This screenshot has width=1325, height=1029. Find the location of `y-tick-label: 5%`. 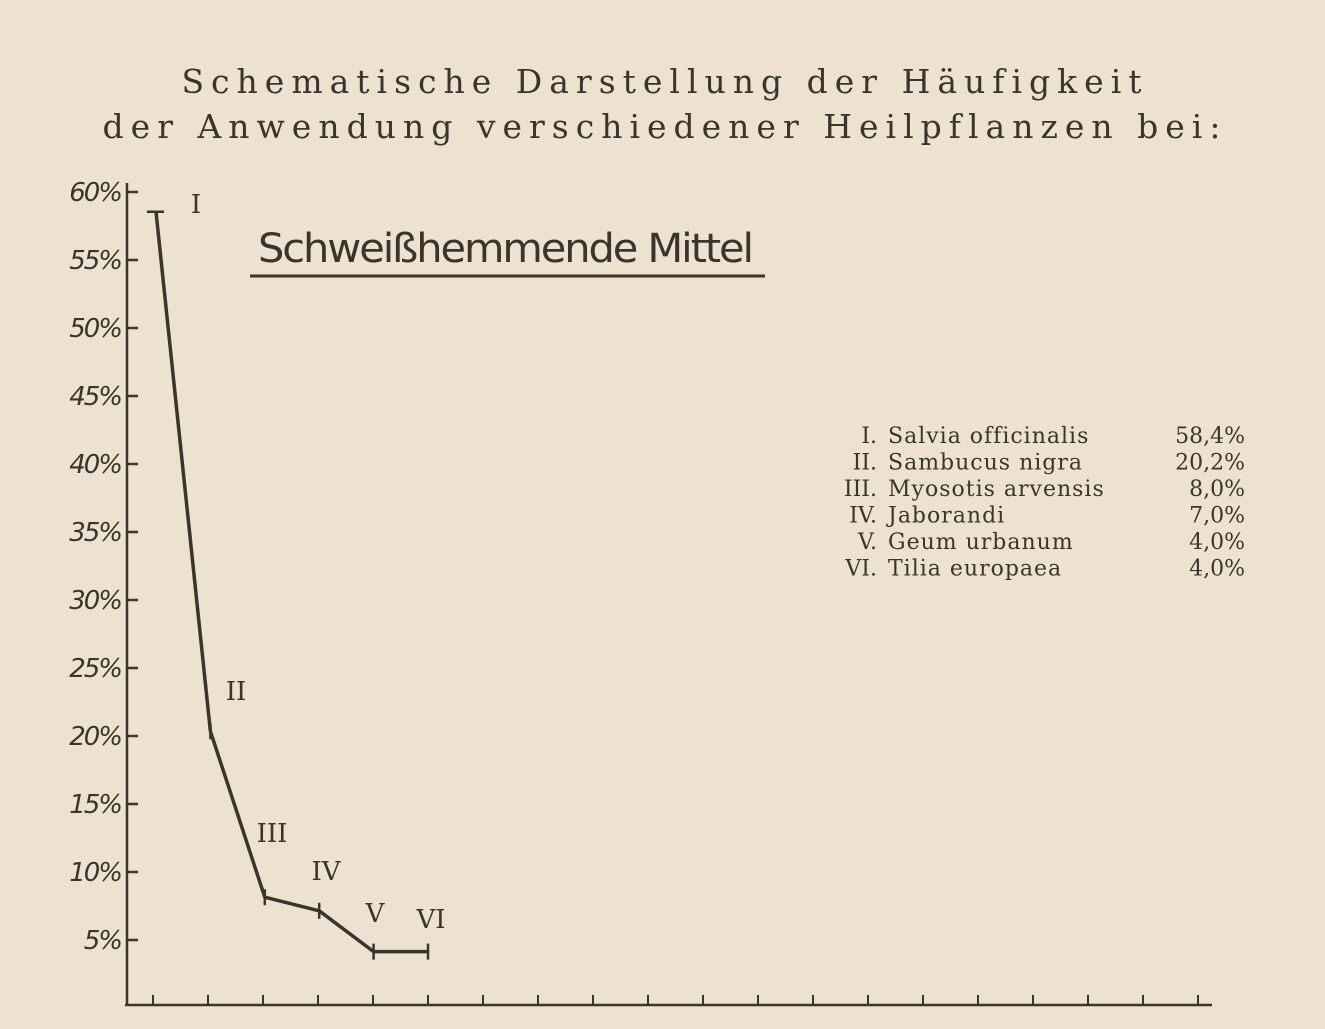

y-tick-label: 5% is located at coordinates (103, 941).